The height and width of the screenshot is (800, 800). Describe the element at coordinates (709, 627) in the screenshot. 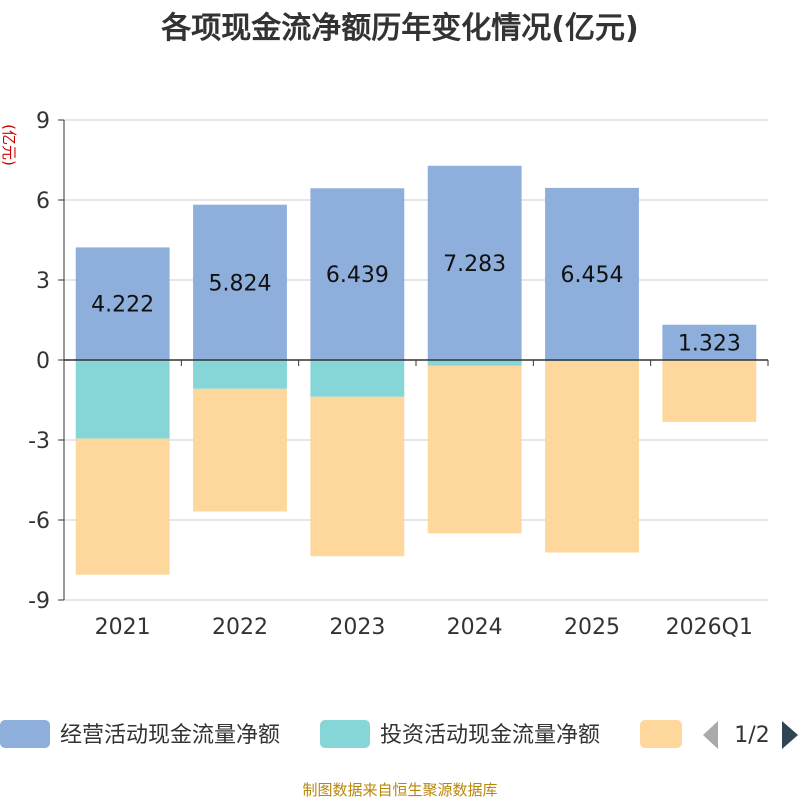

I see `x-tick-label: 2026Q1` at that location.